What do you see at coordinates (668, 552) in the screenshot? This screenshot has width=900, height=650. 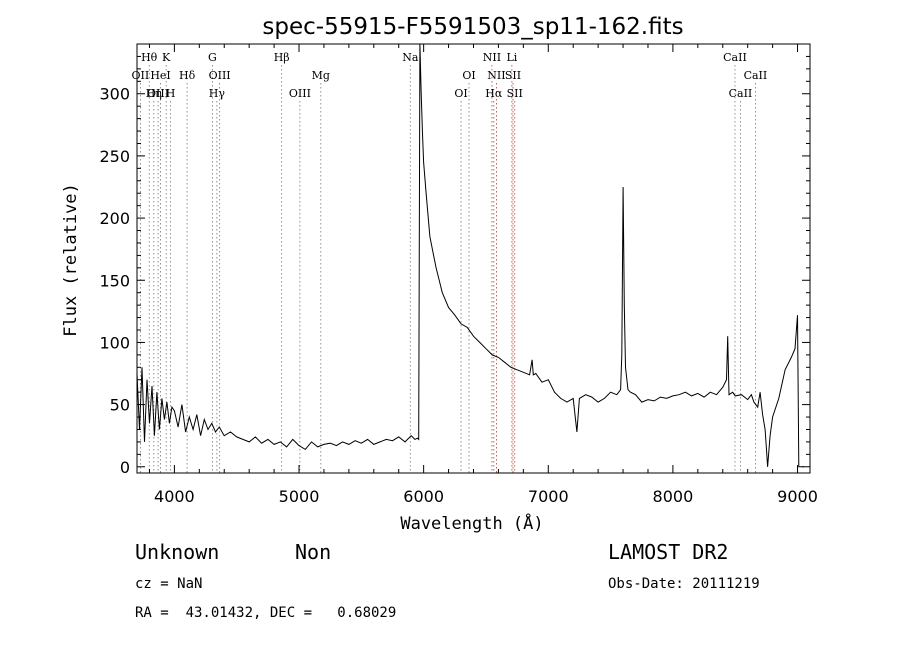 I see `survey-name: LAMOST DR2` at bounding box center [668, 552].